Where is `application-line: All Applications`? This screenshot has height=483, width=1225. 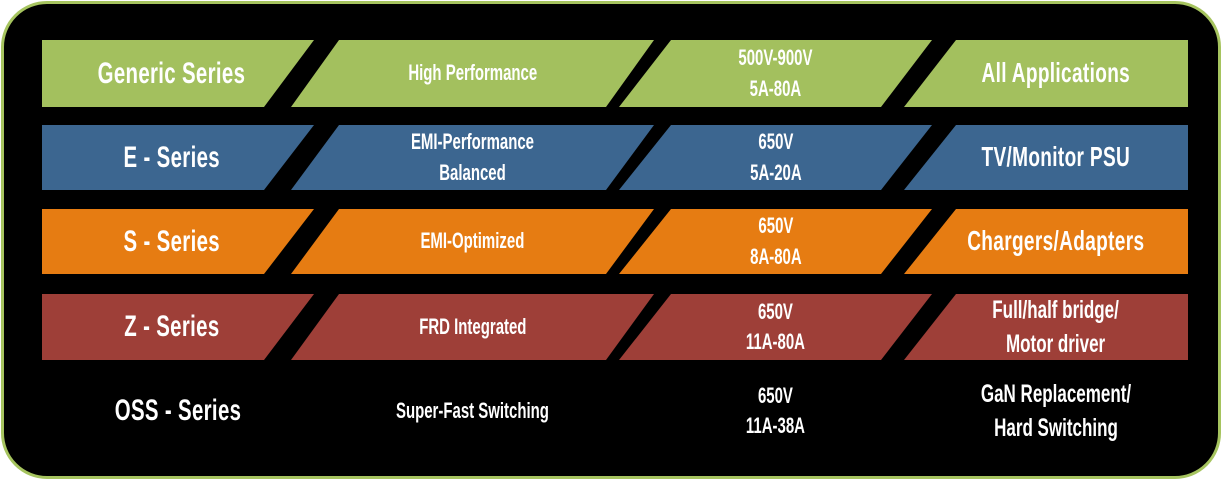
application-line: All Applications is located at coordinates (1055, 73).